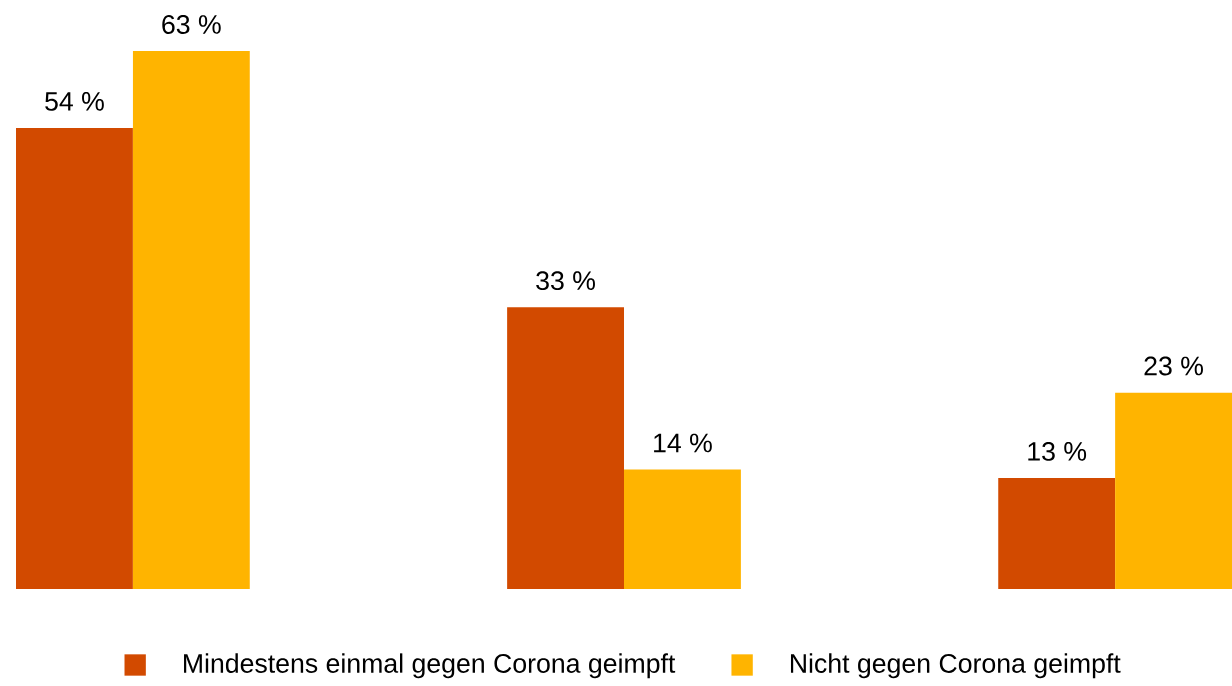 Image resolution: width=1232 pixels, height=686 pixels. Describe the element at coordinates (955, 666) in the screenshot. I see `legend-label: Nicht gegen Corona geimpft` at that location.